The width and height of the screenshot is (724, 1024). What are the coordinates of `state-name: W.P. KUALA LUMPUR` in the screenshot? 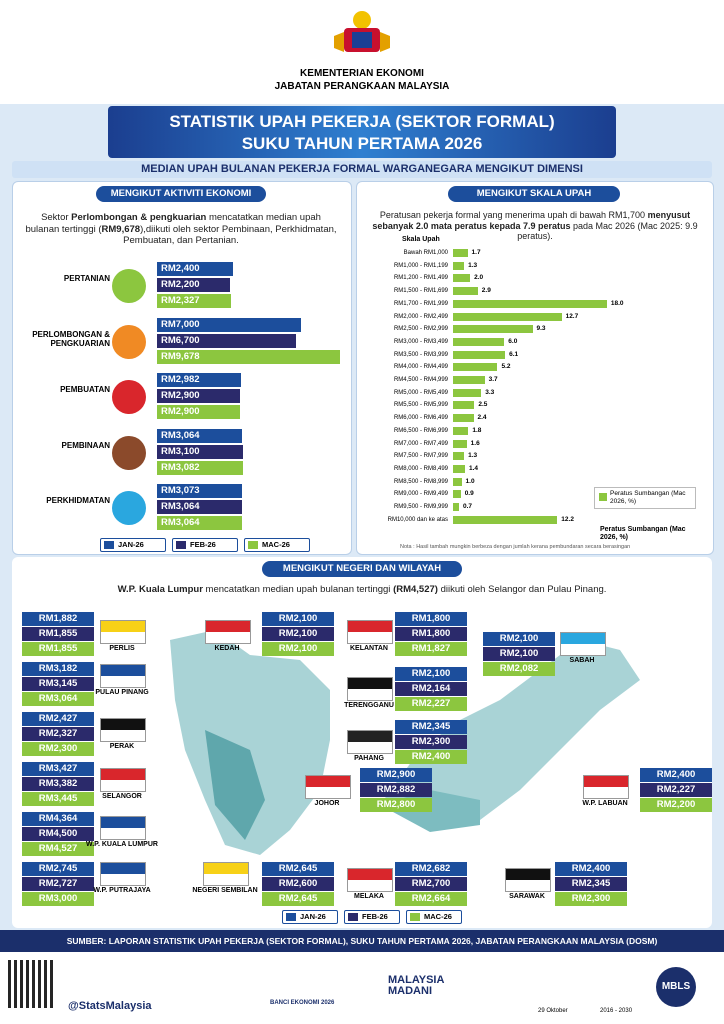 It's located at (122, 844).